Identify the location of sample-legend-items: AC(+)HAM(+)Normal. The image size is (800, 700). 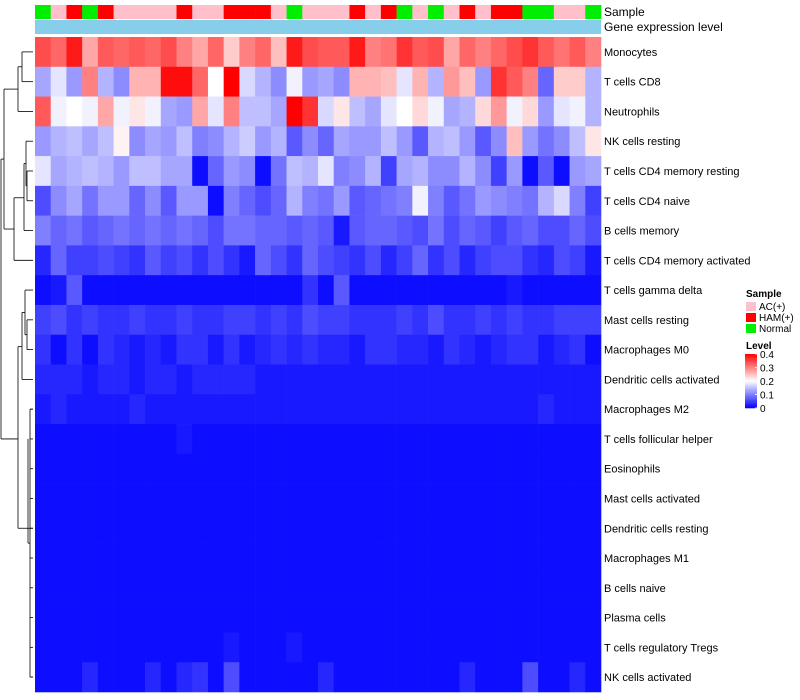
(770, 318).